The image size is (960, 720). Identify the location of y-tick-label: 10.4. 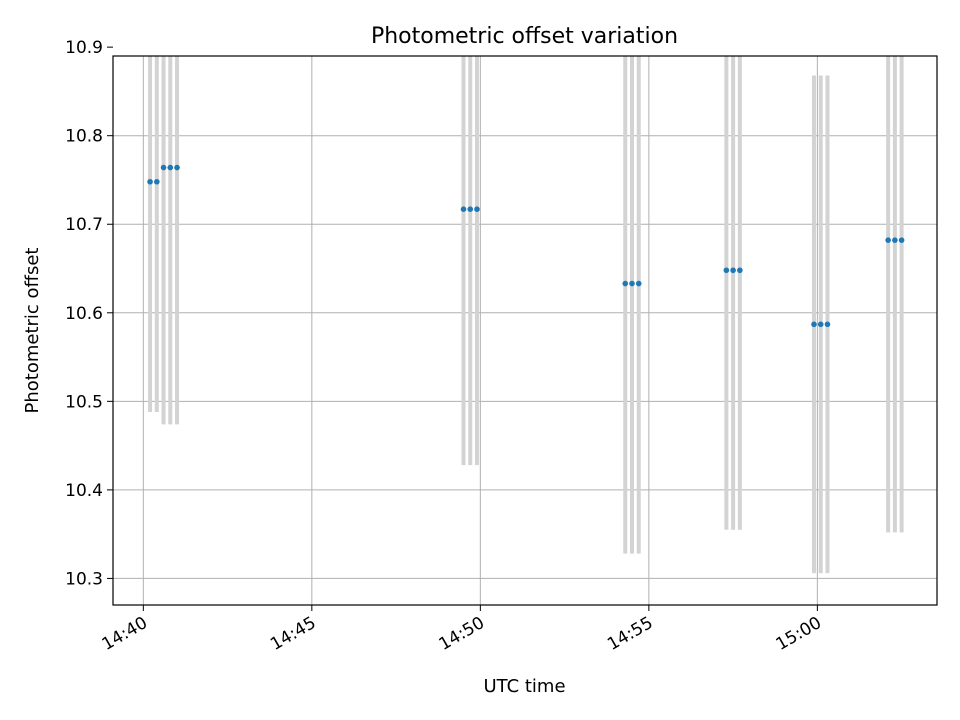
(84, 491).